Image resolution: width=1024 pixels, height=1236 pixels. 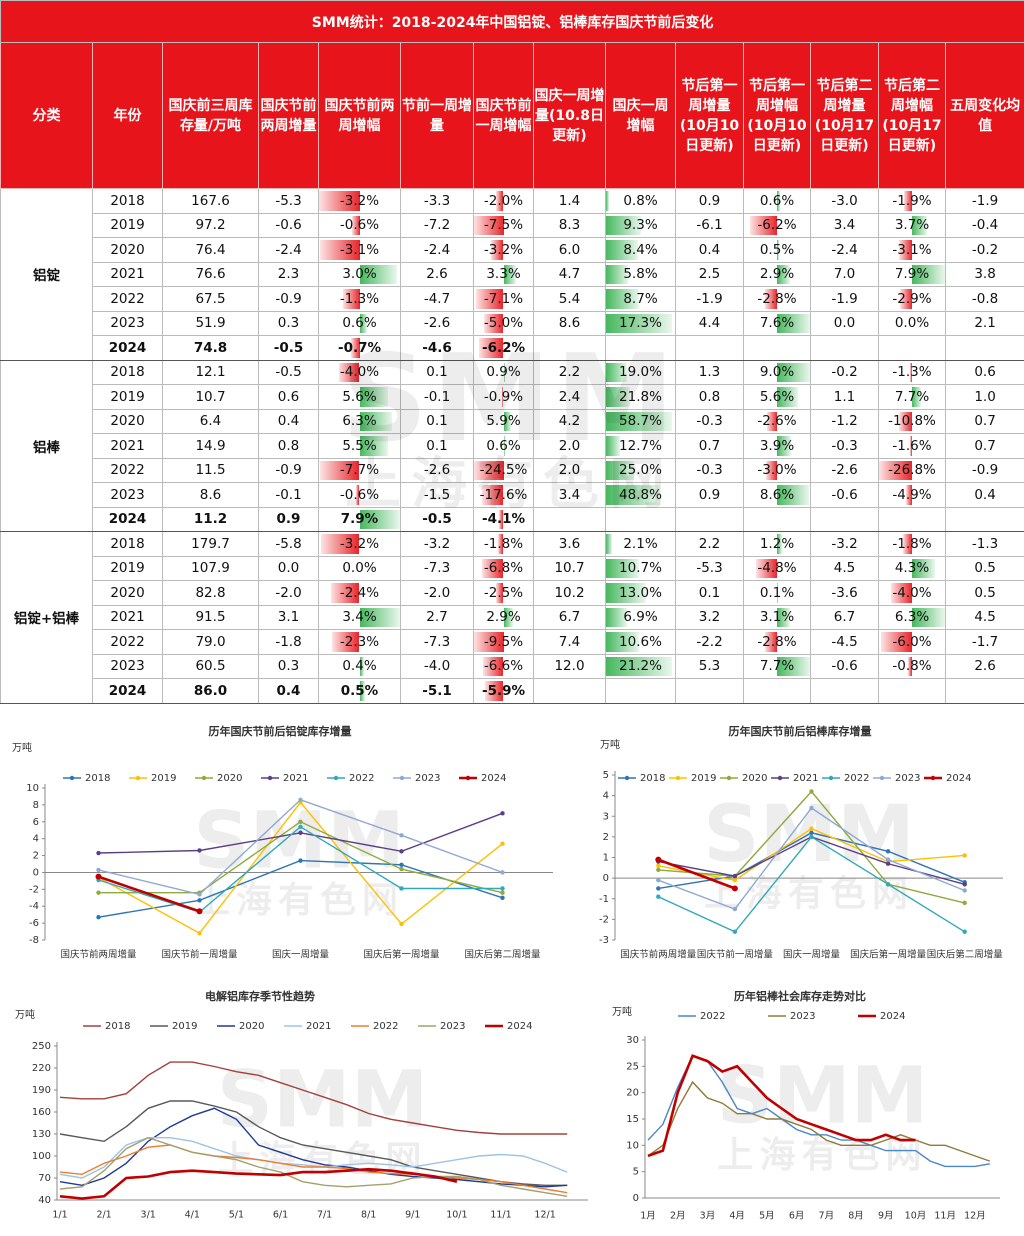 I want to click on cell: 51.9, so click(x=210, y=323).